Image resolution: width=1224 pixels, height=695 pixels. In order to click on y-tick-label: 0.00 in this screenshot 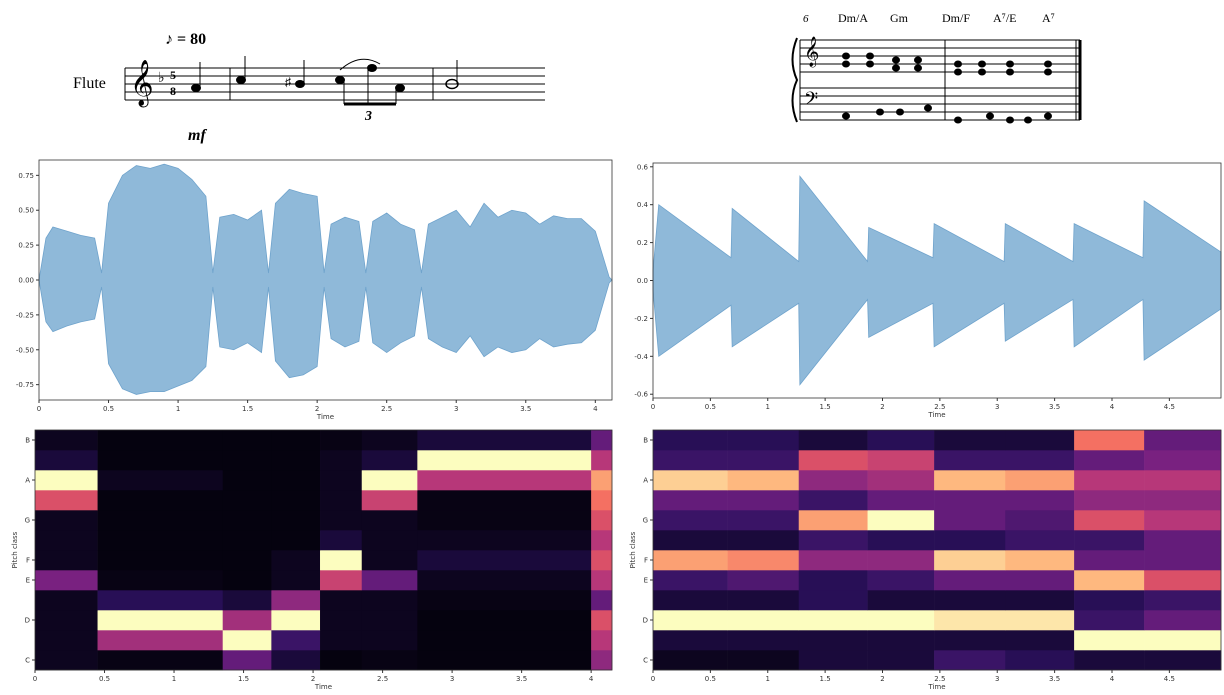, I will do `click(26, 281)`.